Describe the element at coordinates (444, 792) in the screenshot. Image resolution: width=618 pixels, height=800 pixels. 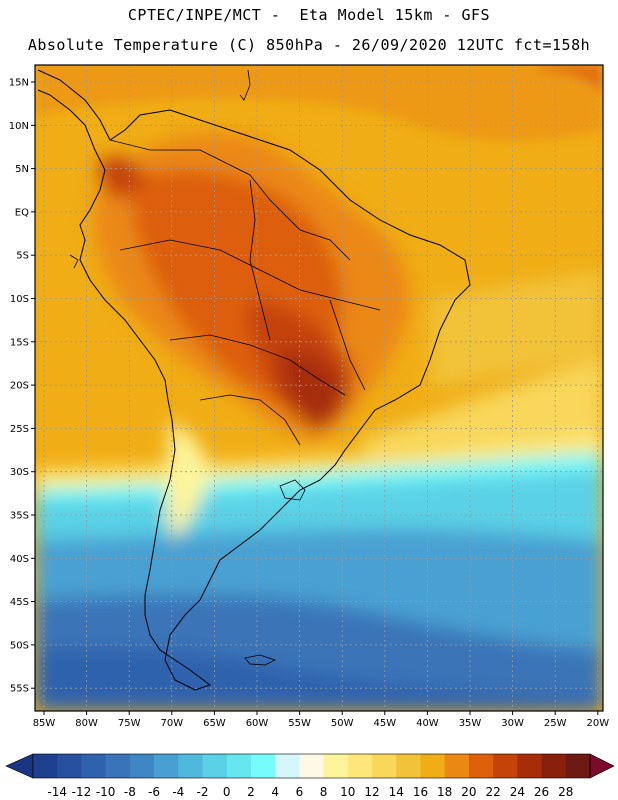
I see `colorbar-label: 18` at that location.